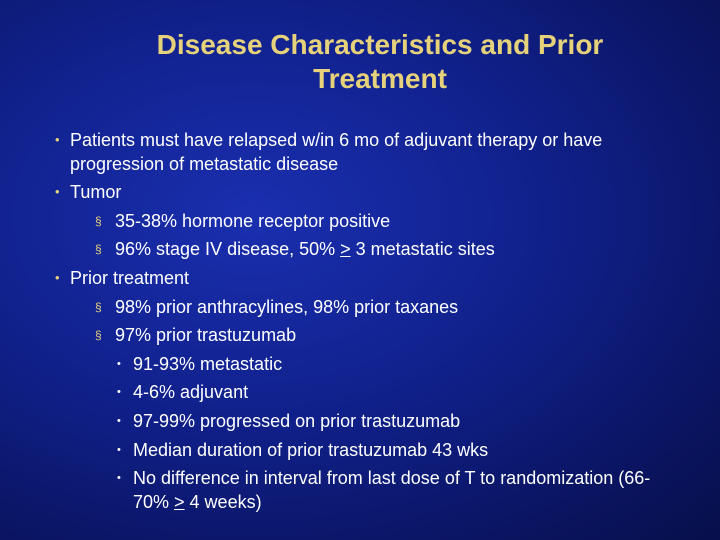 Image resolution: width=720 pixels, height=540 pixels. What do you see at coordinates (228, 249) in the screenshot?
I see `text-part: 96% stage IV disease, 50%` at bounding box center [228, 249].